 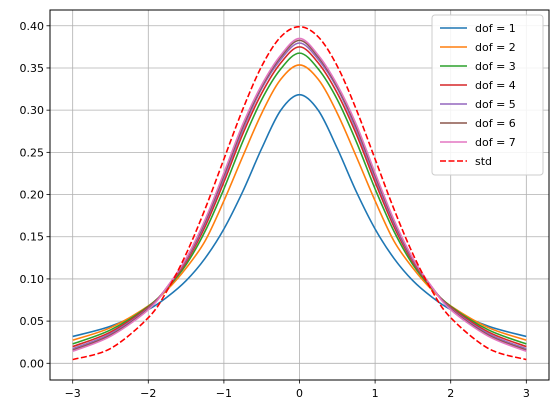 What do you see at coordinates (526, 393) in the screenshot?
I see `x-tick-label: 3` at bounding box center [526, 393].